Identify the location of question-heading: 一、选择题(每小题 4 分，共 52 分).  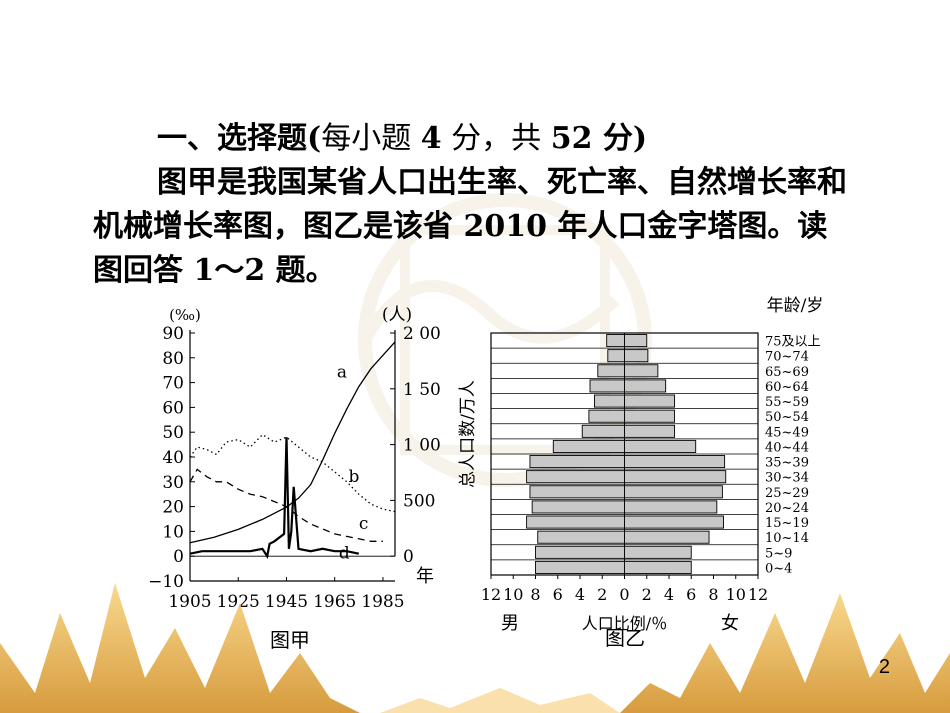
(473, 139).